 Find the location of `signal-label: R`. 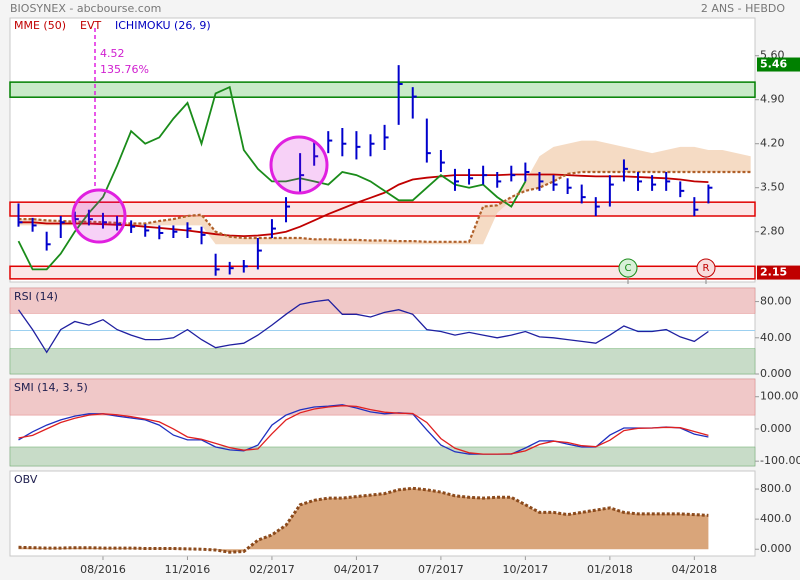

signal-label: R is located at coordinates (706, 268).